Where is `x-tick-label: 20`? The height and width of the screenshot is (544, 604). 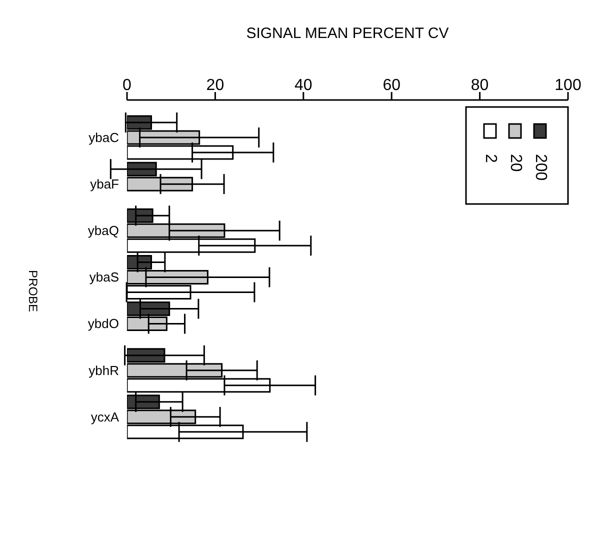 x-tick-label: 20 is located at coordinates (215, 85).